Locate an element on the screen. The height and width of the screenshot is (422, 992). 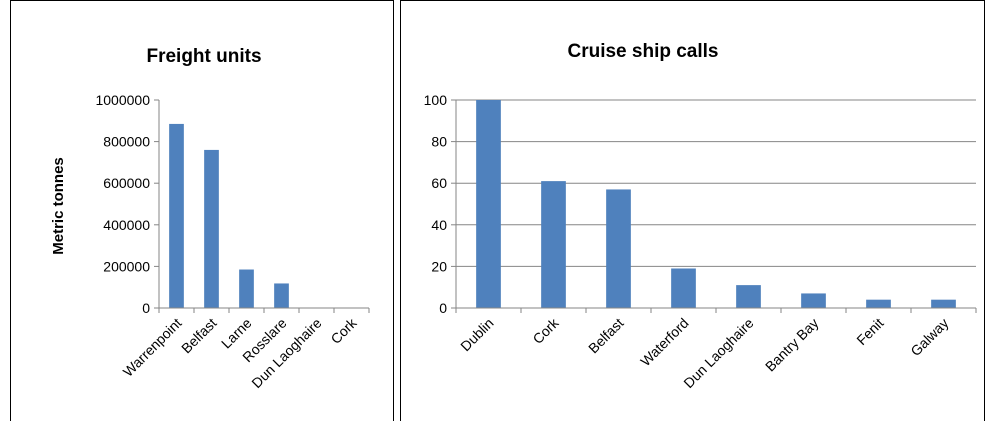
y-tick-label: 80 is located at coordinates (439, 142).